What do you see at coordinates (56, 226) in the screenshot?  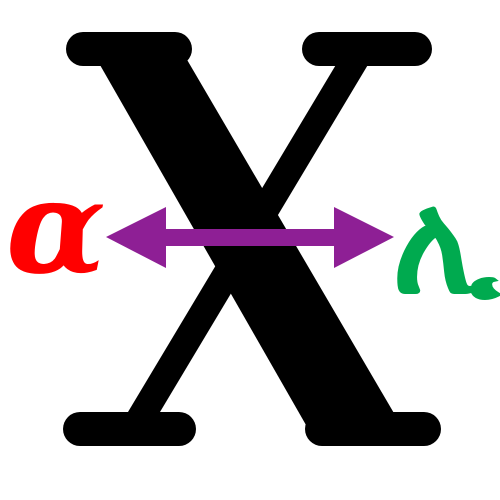 I see `greek-alpha-glyph: α` at bounding box center [56, 226].